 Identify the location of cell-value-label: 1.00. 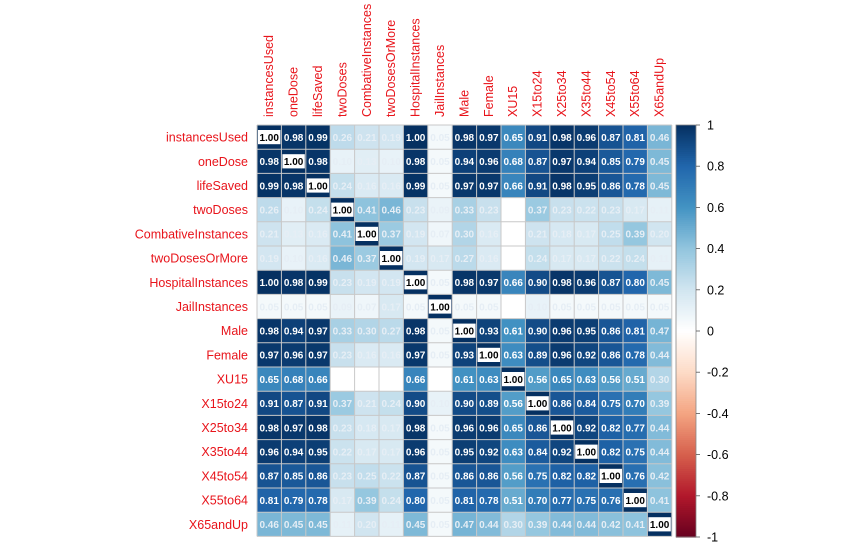
(269, 283).